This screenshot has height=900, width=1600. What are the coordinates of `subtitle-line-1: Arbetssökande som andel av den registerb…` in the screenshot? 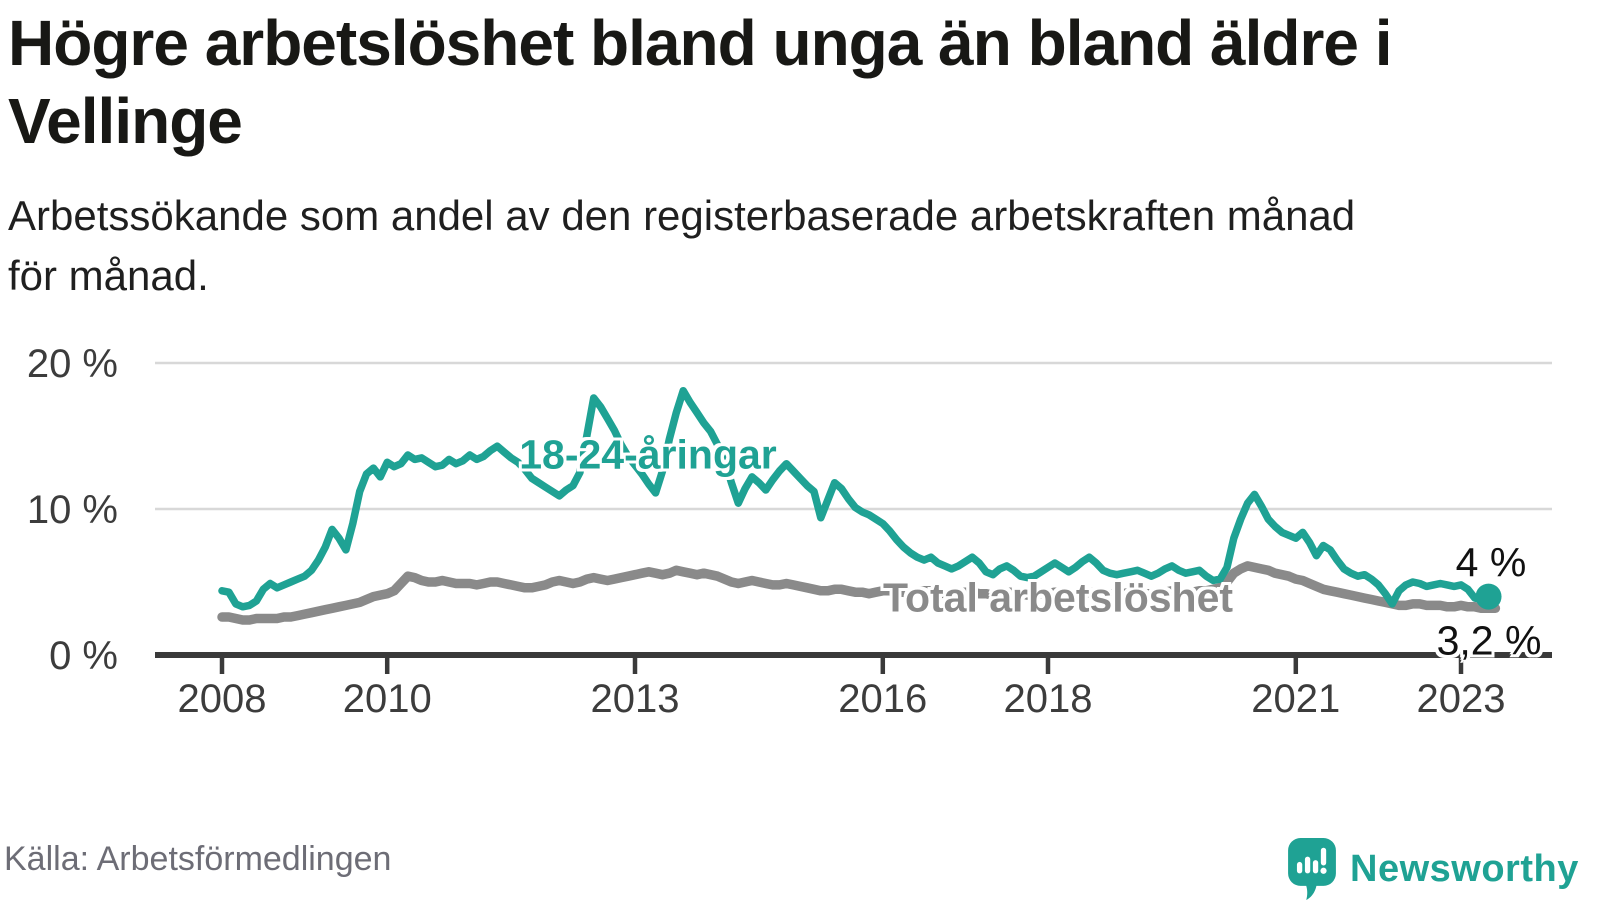 It's located at (682, 215).